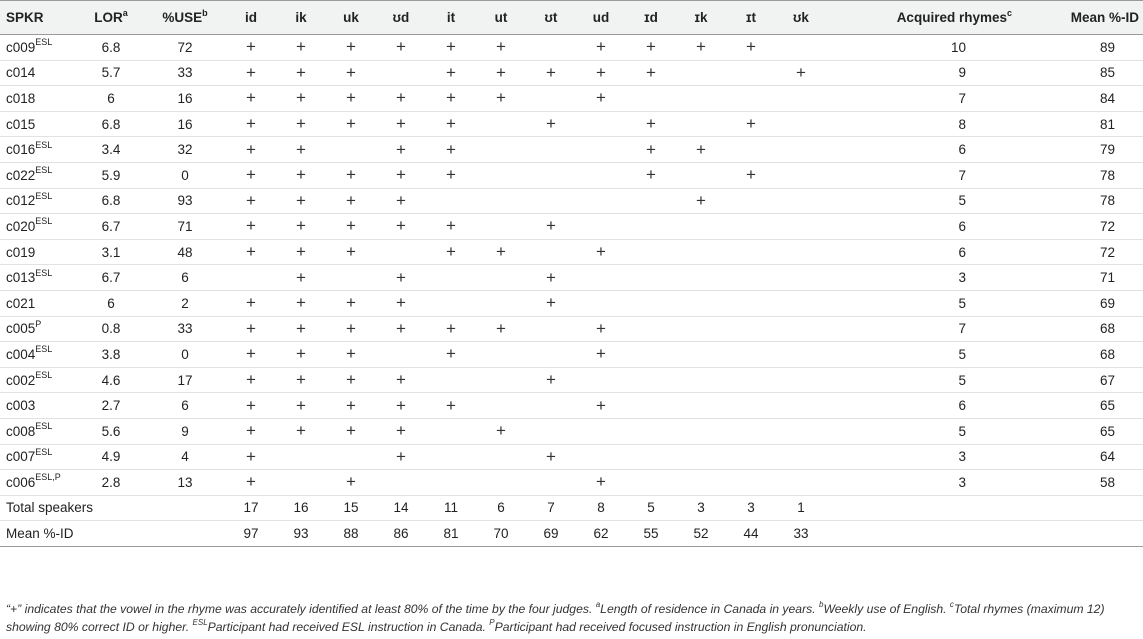  I want to click on total-speakers-row-value: 6, so click(501, 508).